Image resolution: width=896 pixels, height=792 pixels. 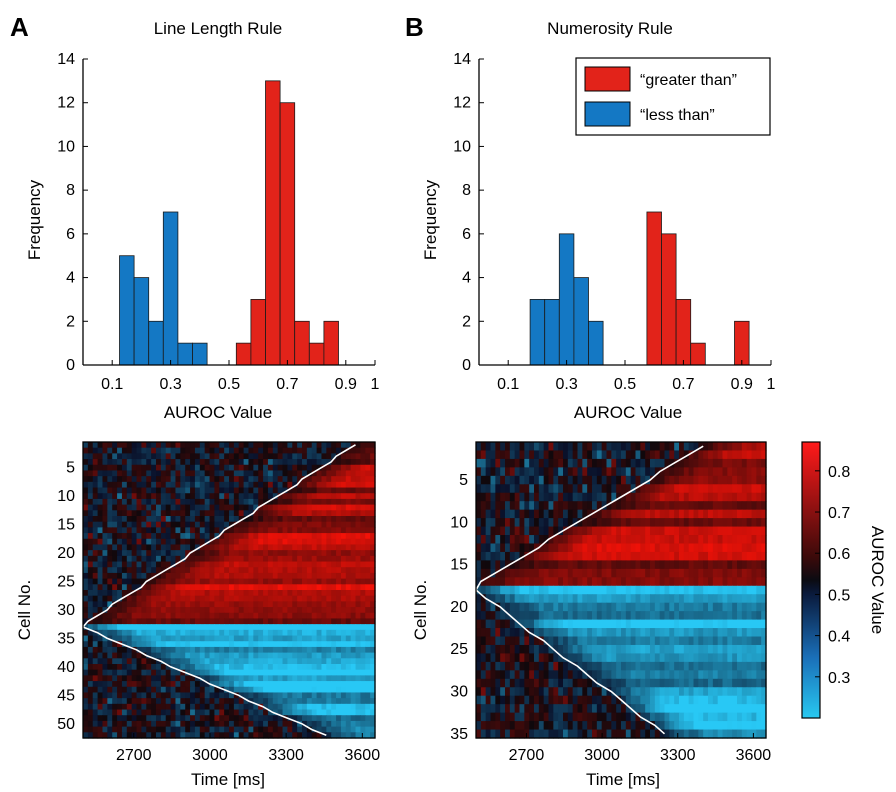 I want to click on bars, so click(x=639, y=288).